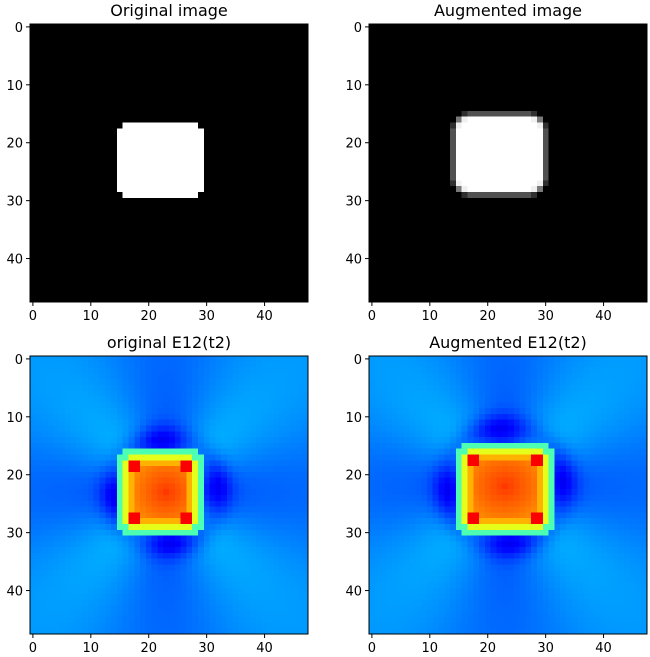 This screenshot has height=657, width=650. What do you see at coordinates (353, 144) in the screenshot?
I see `y-tick-label: 20` at bounding box center [353, 144].